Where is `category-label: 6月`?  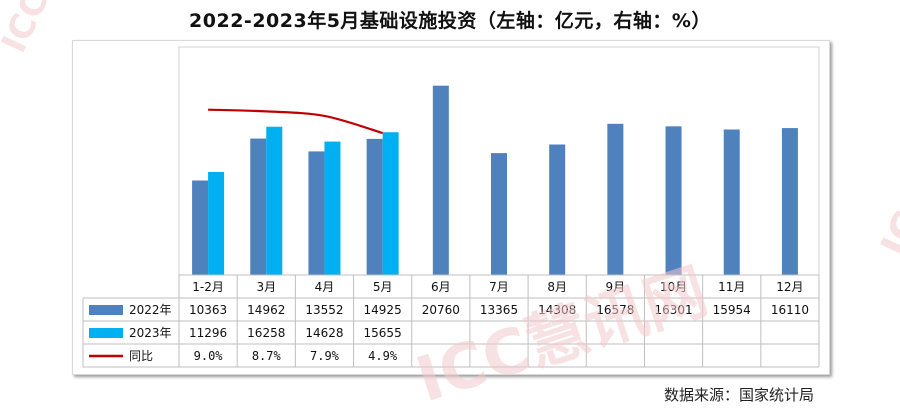 category-label: 6月 is located at coordinates (441, 287).